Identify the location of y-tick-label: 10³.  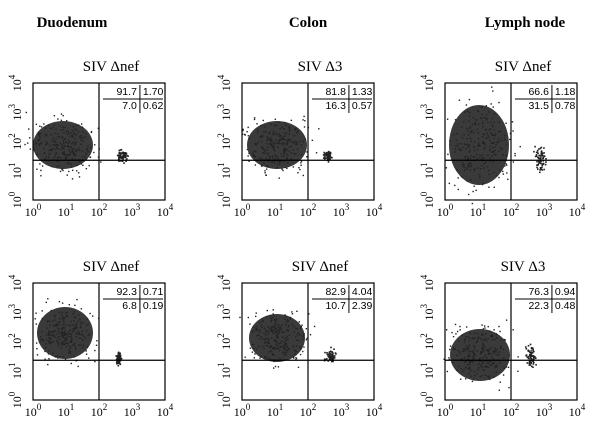
(427, 312).